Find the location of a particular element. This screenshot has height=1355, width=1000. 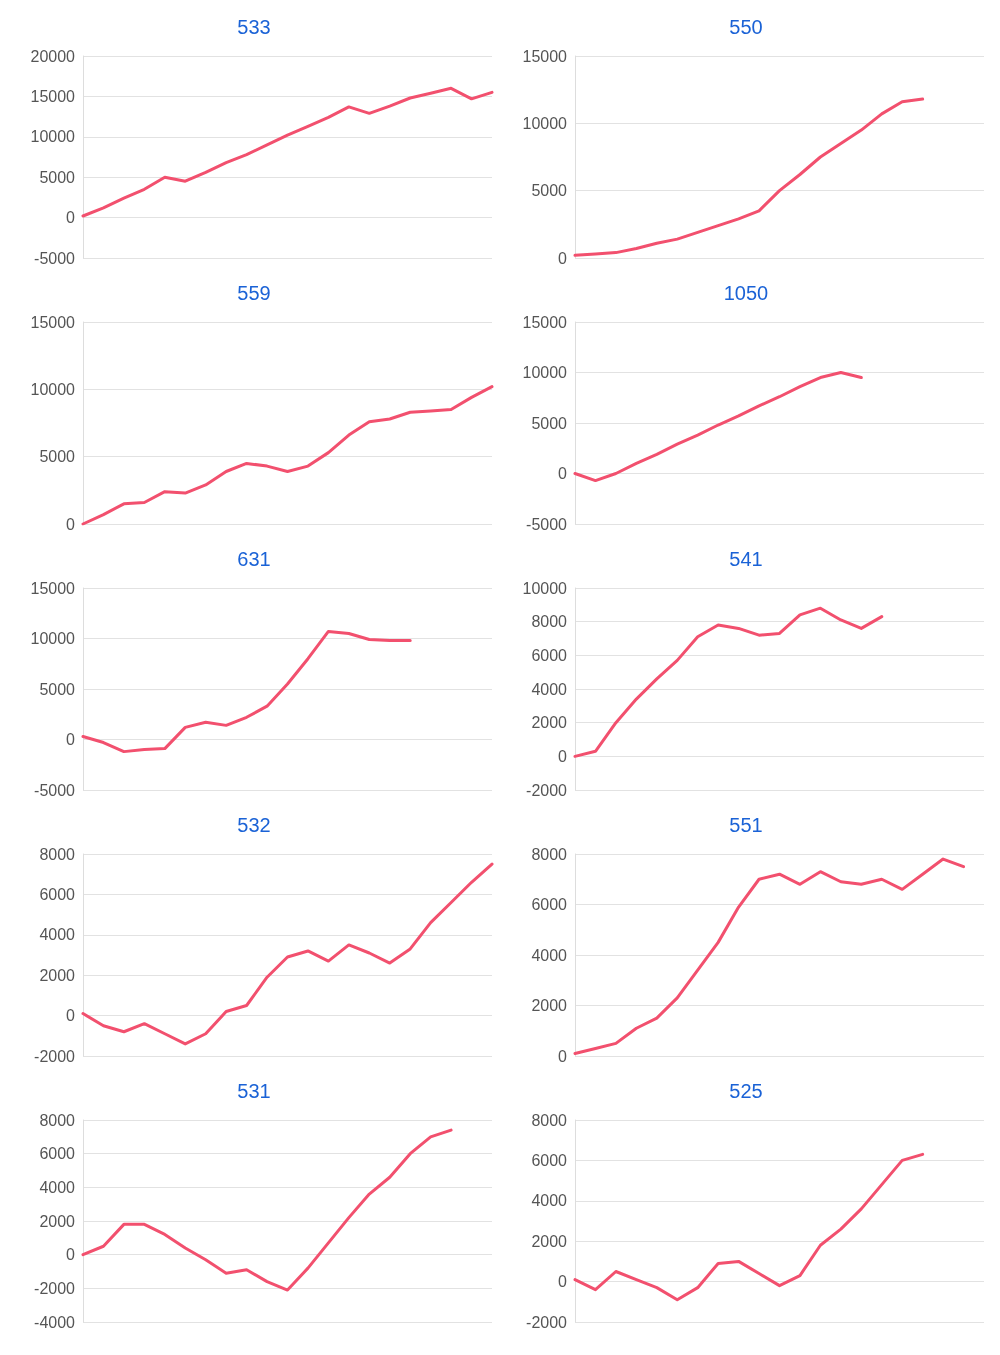

y-tick-label: 20000 is located at coordinates (53, 56).